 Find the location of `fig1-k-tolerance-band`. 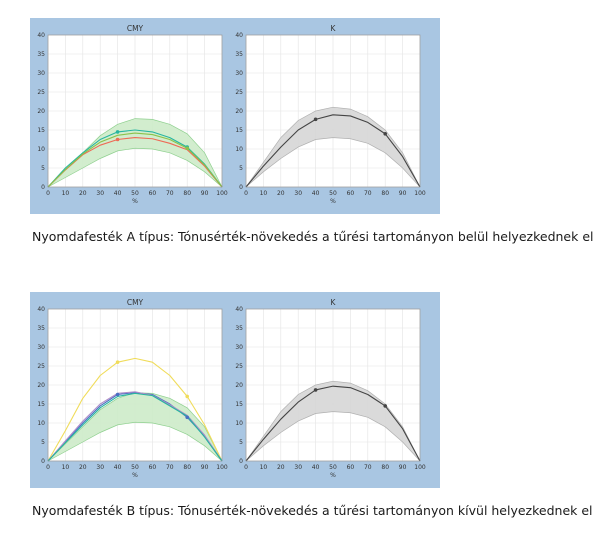

fig1-k-tolerance-band is located at coordinates (333, 421).